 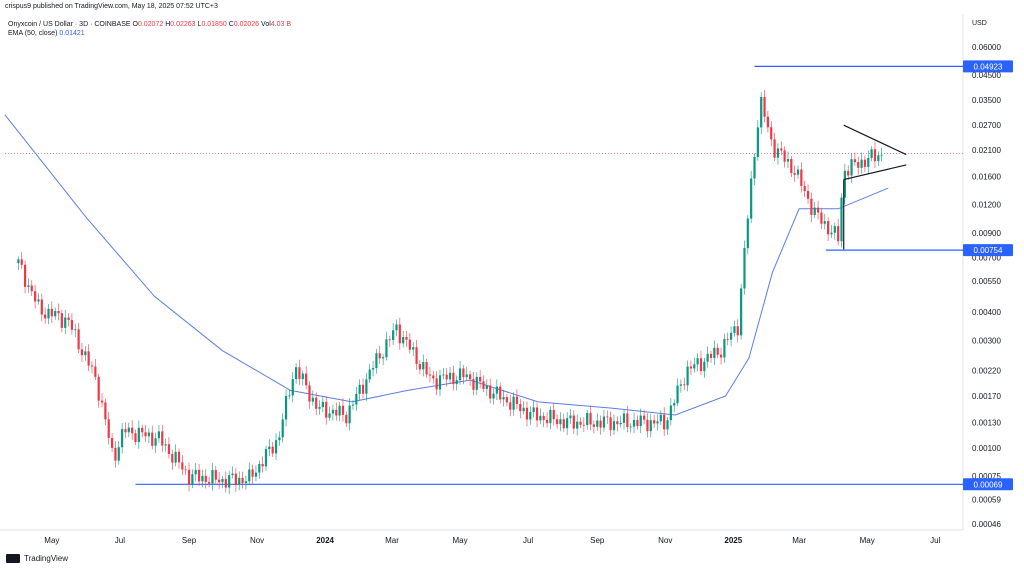 I want to click on y-tick-label: 0.01600, so click(x=986, y=176).